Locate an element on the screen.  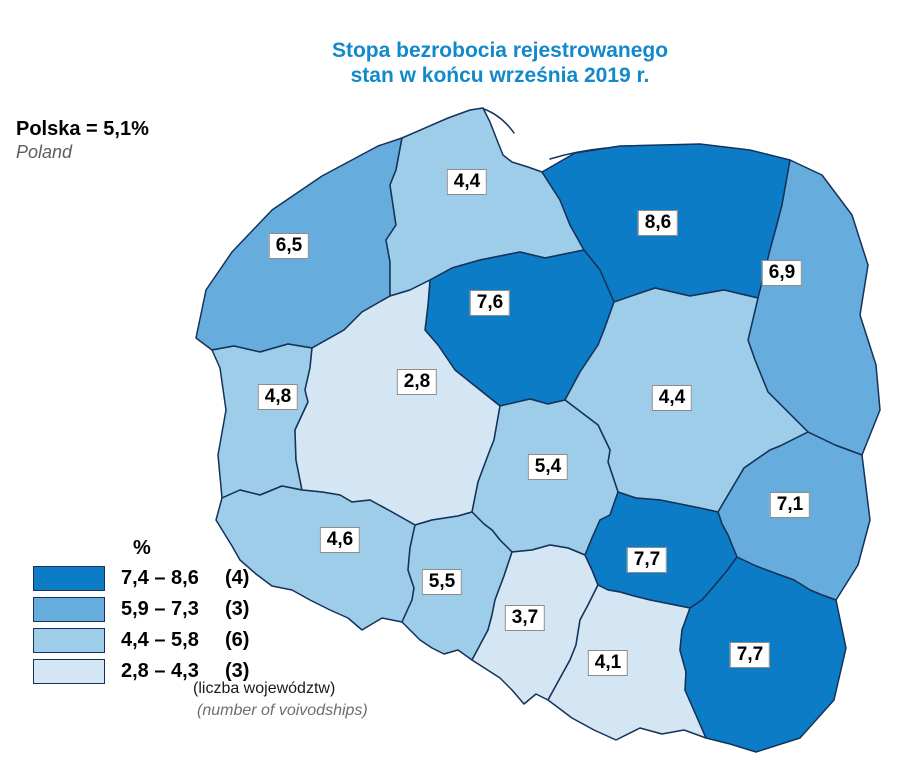
legend-footnote-en: (number of voivodships) is located at coordinates (282, 710).